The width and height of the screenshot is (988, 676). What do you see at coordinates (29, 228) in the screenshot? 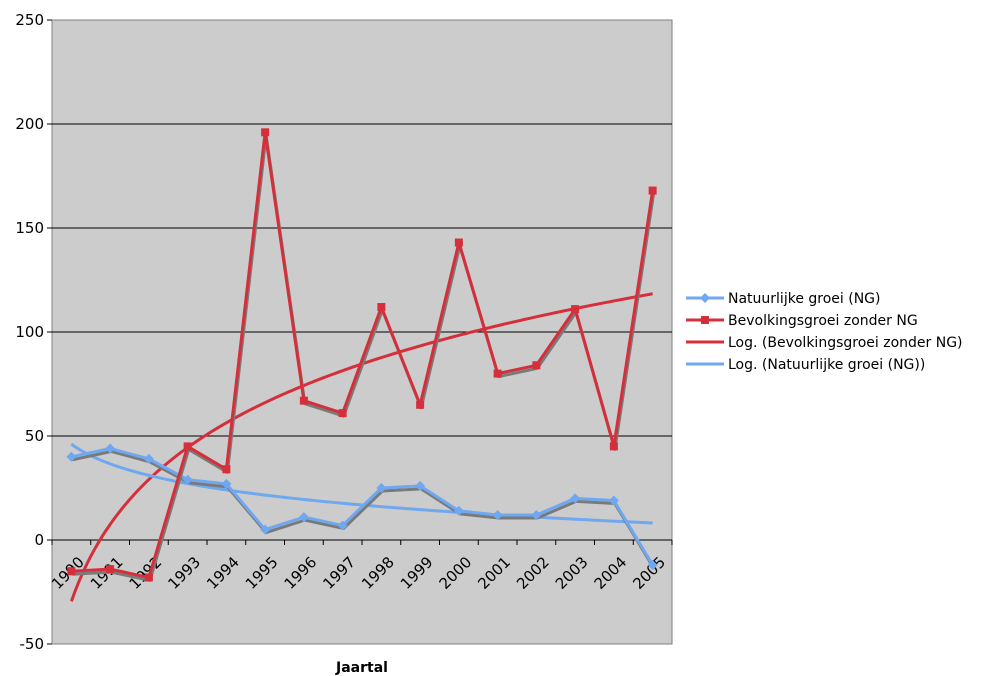
I see `y-tick-label: 150` at bounding box center [29, 228].